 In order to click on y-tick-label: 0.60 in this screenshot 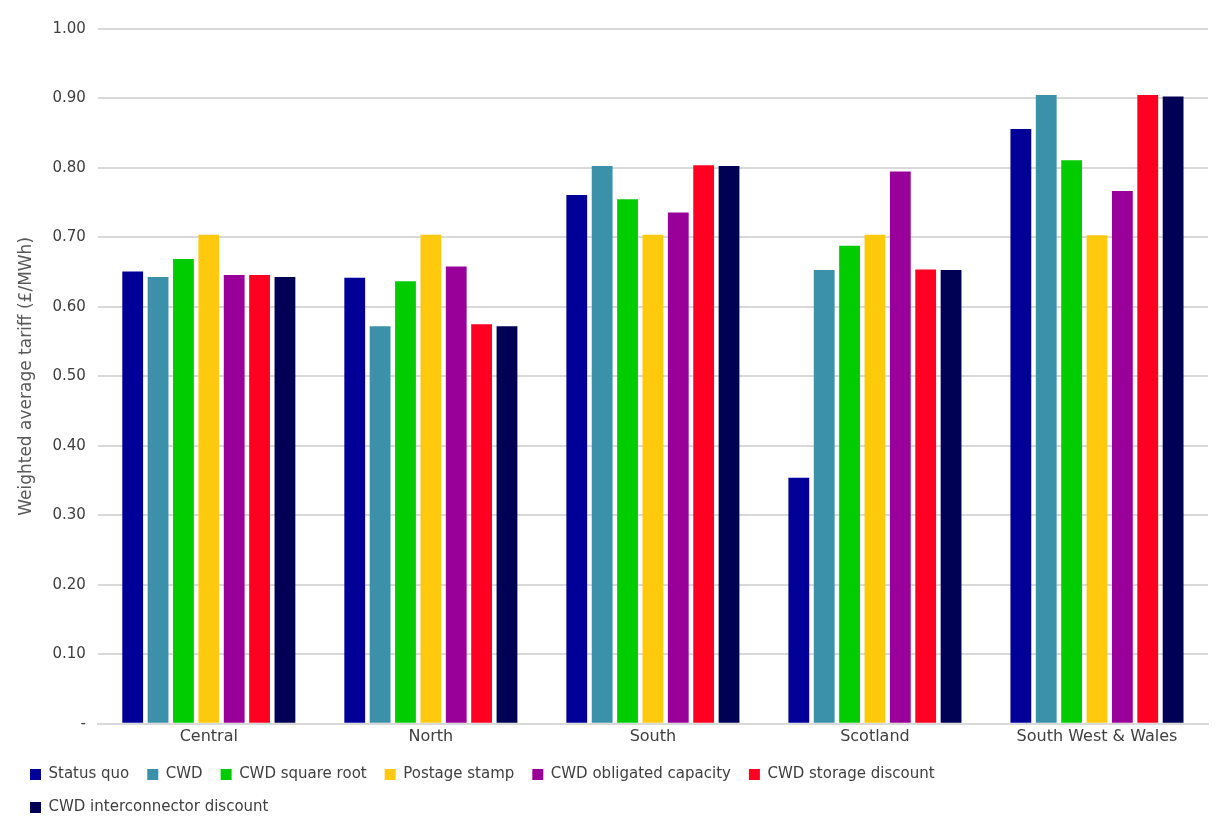, I will do `click(69, 305)`.